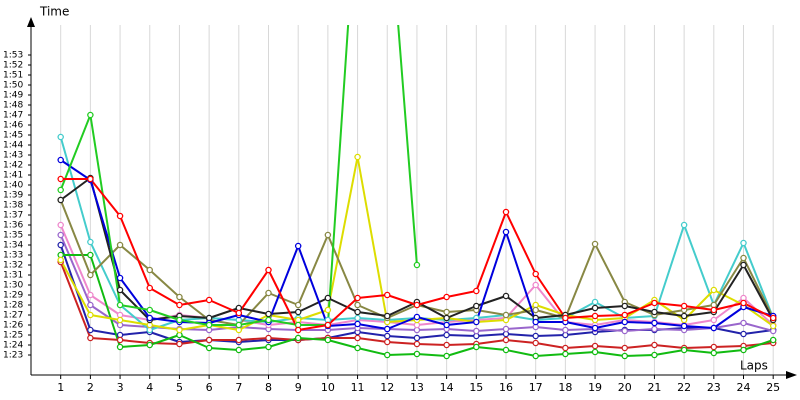  I want to click on y-tick-label: 1:47, so click(13, 116).